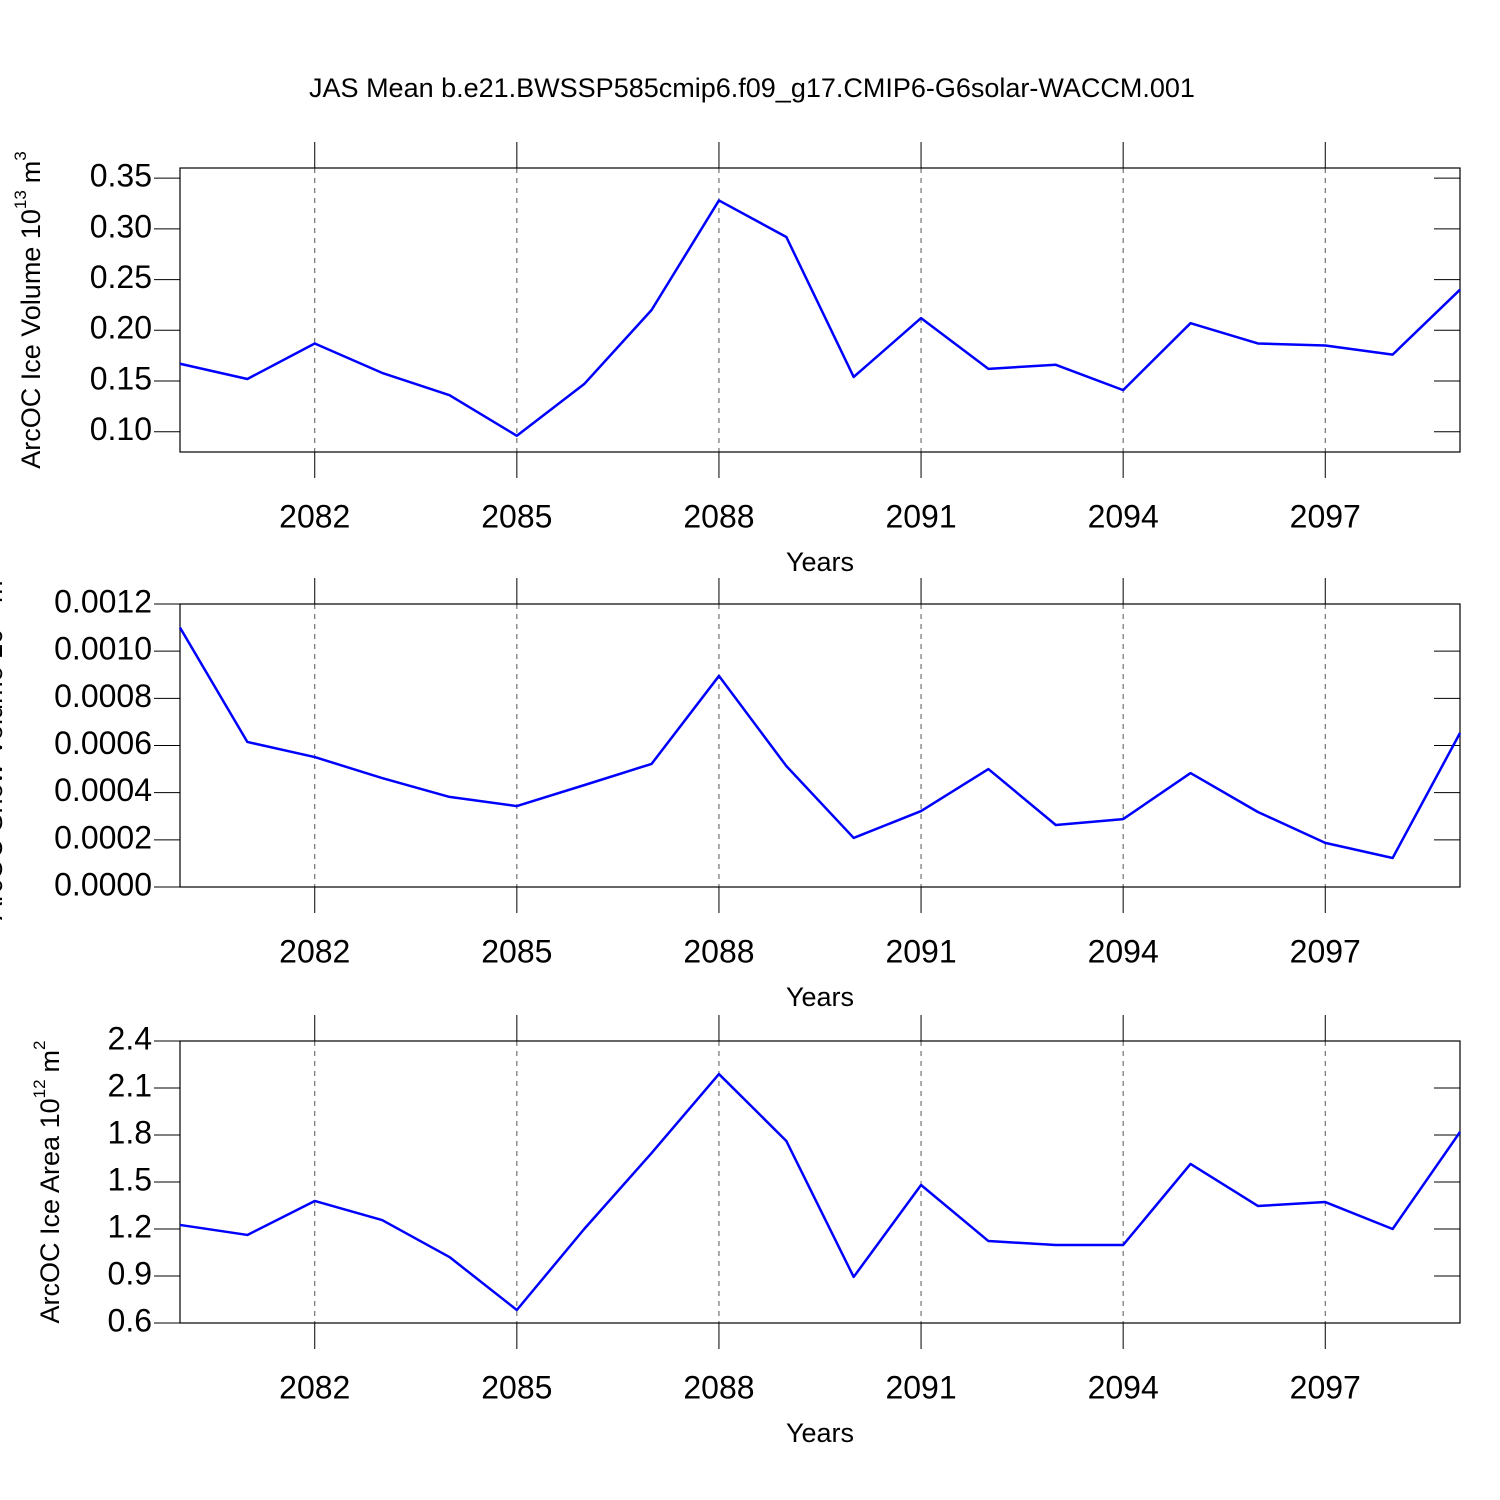 This screenshot has width=1500, height=1500. What do you see at coordinates (103, 884) in the screenshot?
I see `y-tick-label: 0.0000` at bounding box center [103, 884].